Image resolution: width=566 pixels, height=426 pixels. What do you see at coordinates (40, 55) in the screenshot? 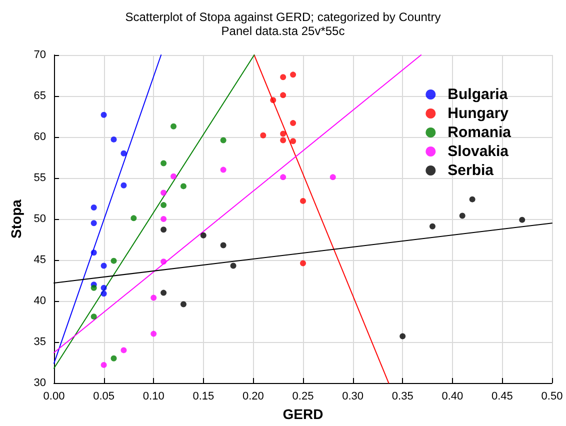
I see `y-tick-label: 70` at bounding box center [40, 55].